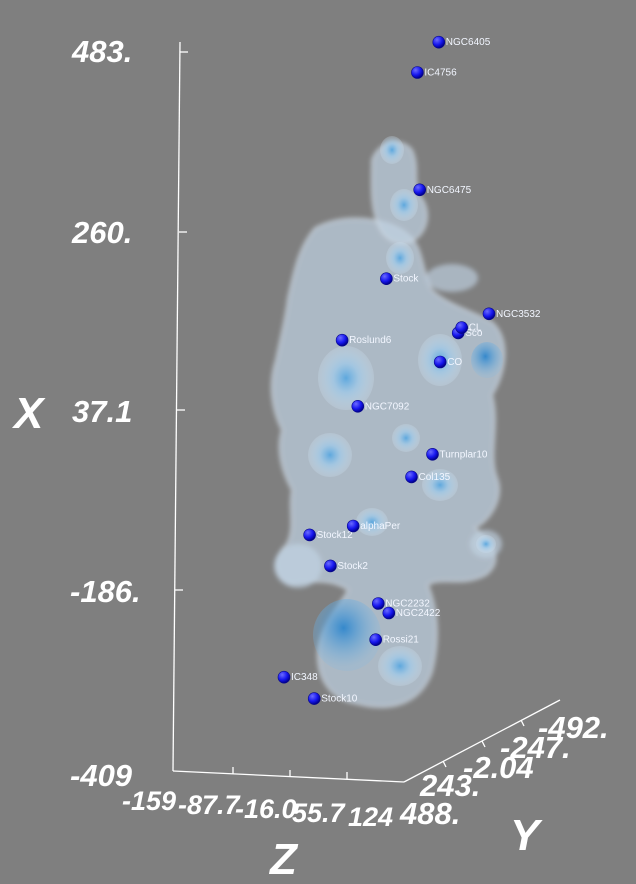  I want to click on cluster-label: NGC6405, so click(468, 42).